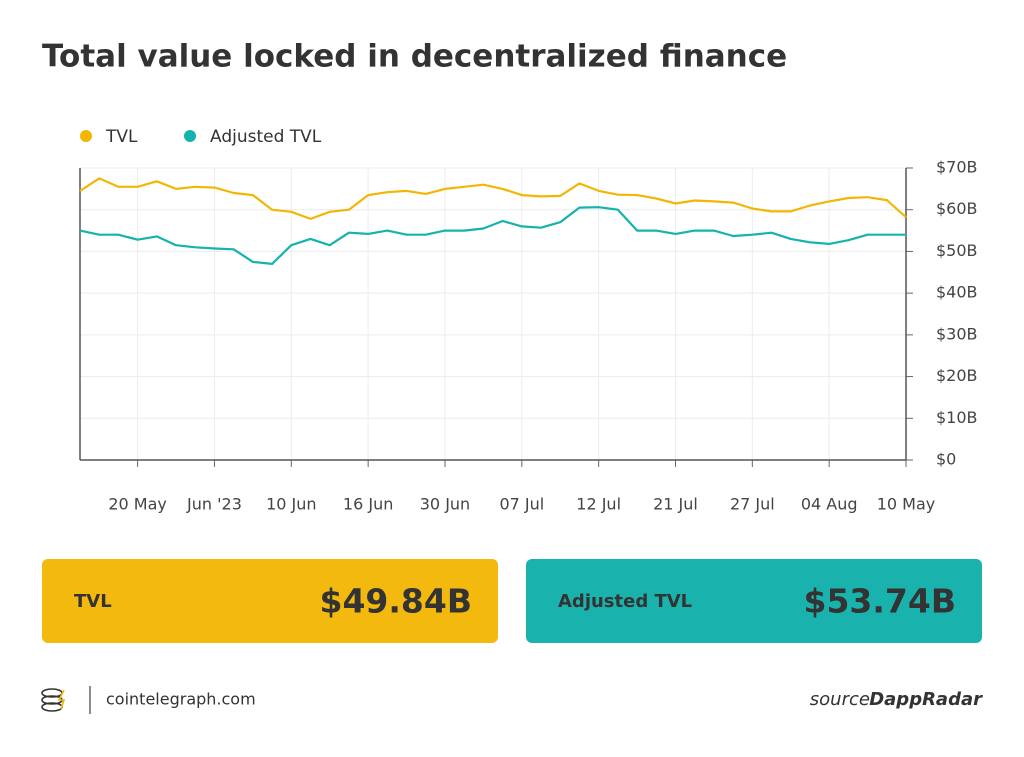  I want to click on y-tick-label: $70B, so click(957, 167).